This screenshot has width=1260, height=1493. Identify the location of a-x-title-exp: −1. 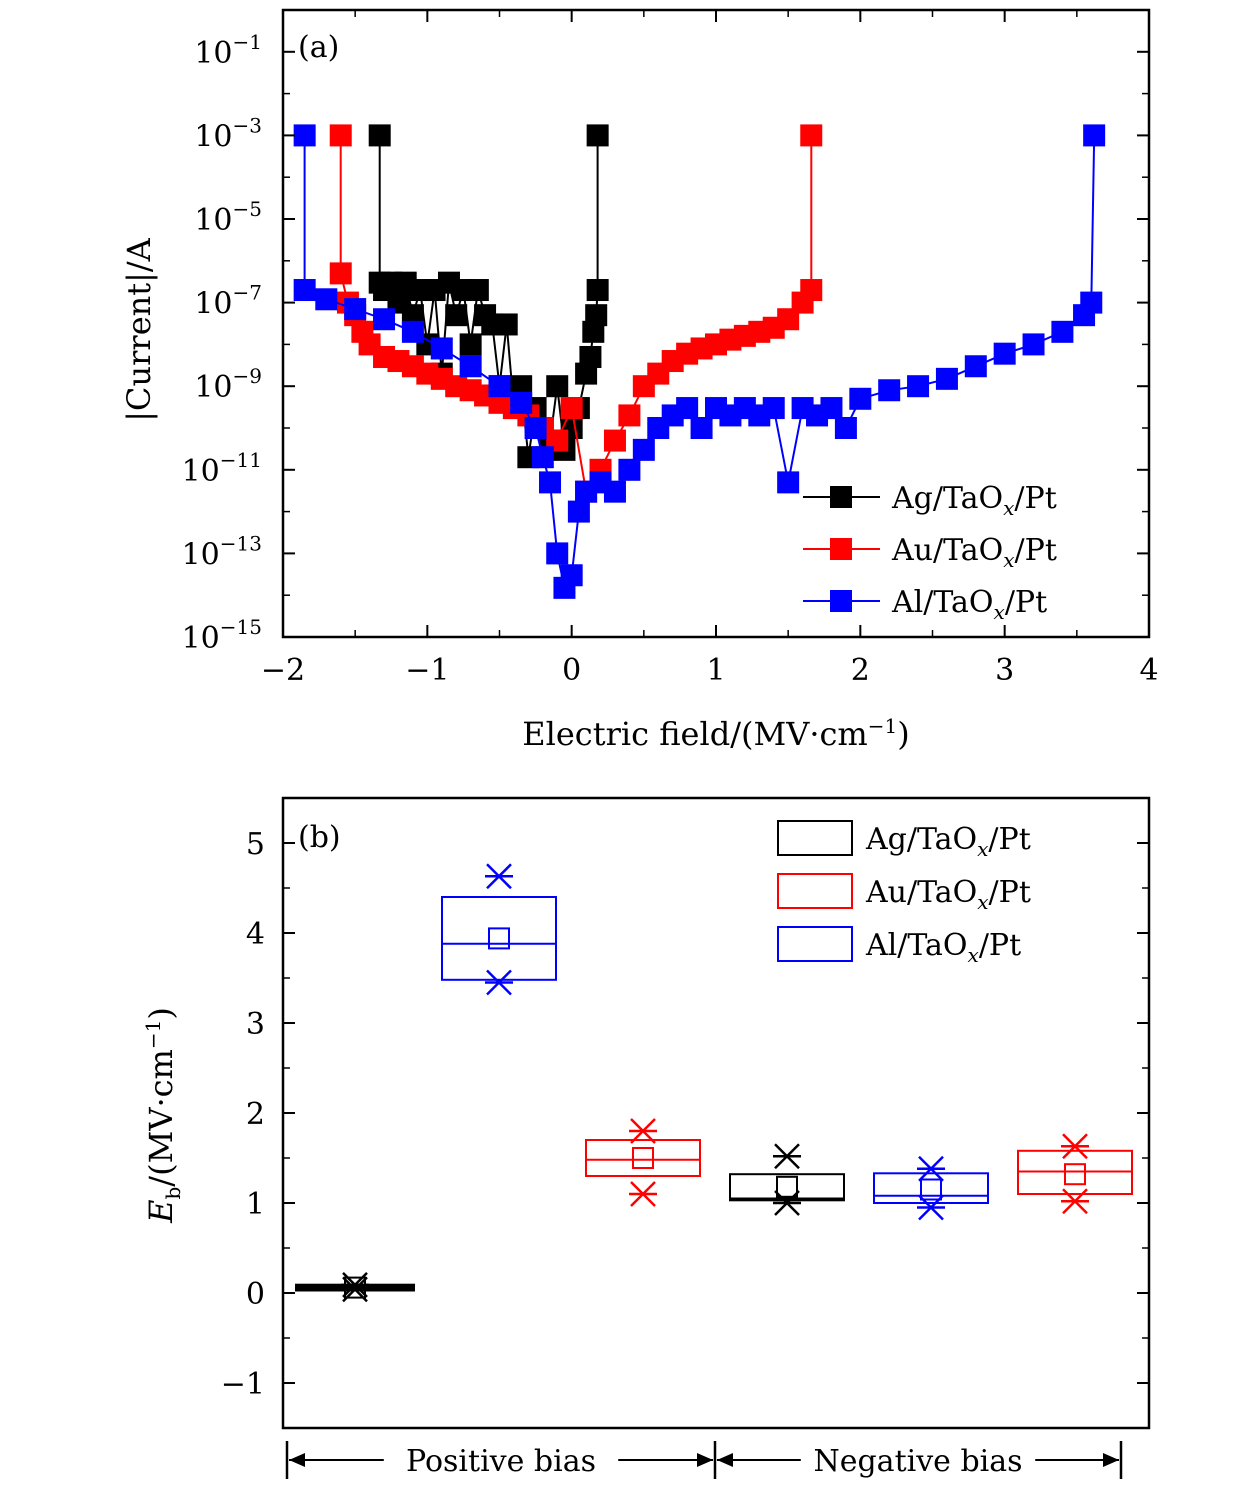
(882, 726).